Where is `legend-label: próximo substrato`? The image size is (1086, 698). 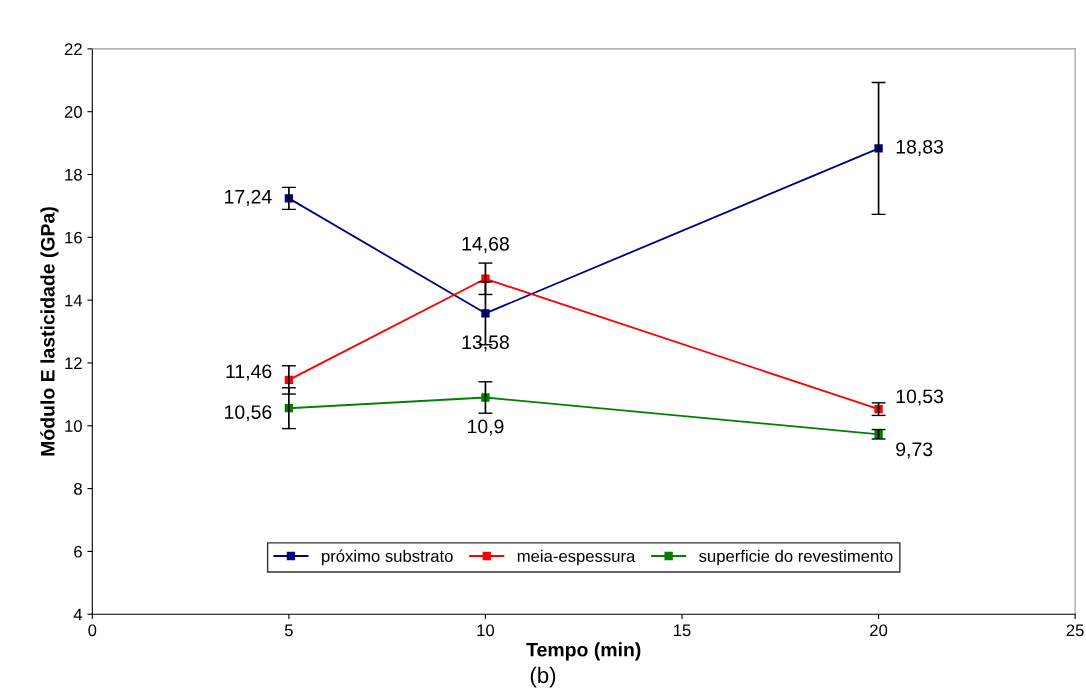
legend-label: próximo substrato is located at coordinates (387, 557).